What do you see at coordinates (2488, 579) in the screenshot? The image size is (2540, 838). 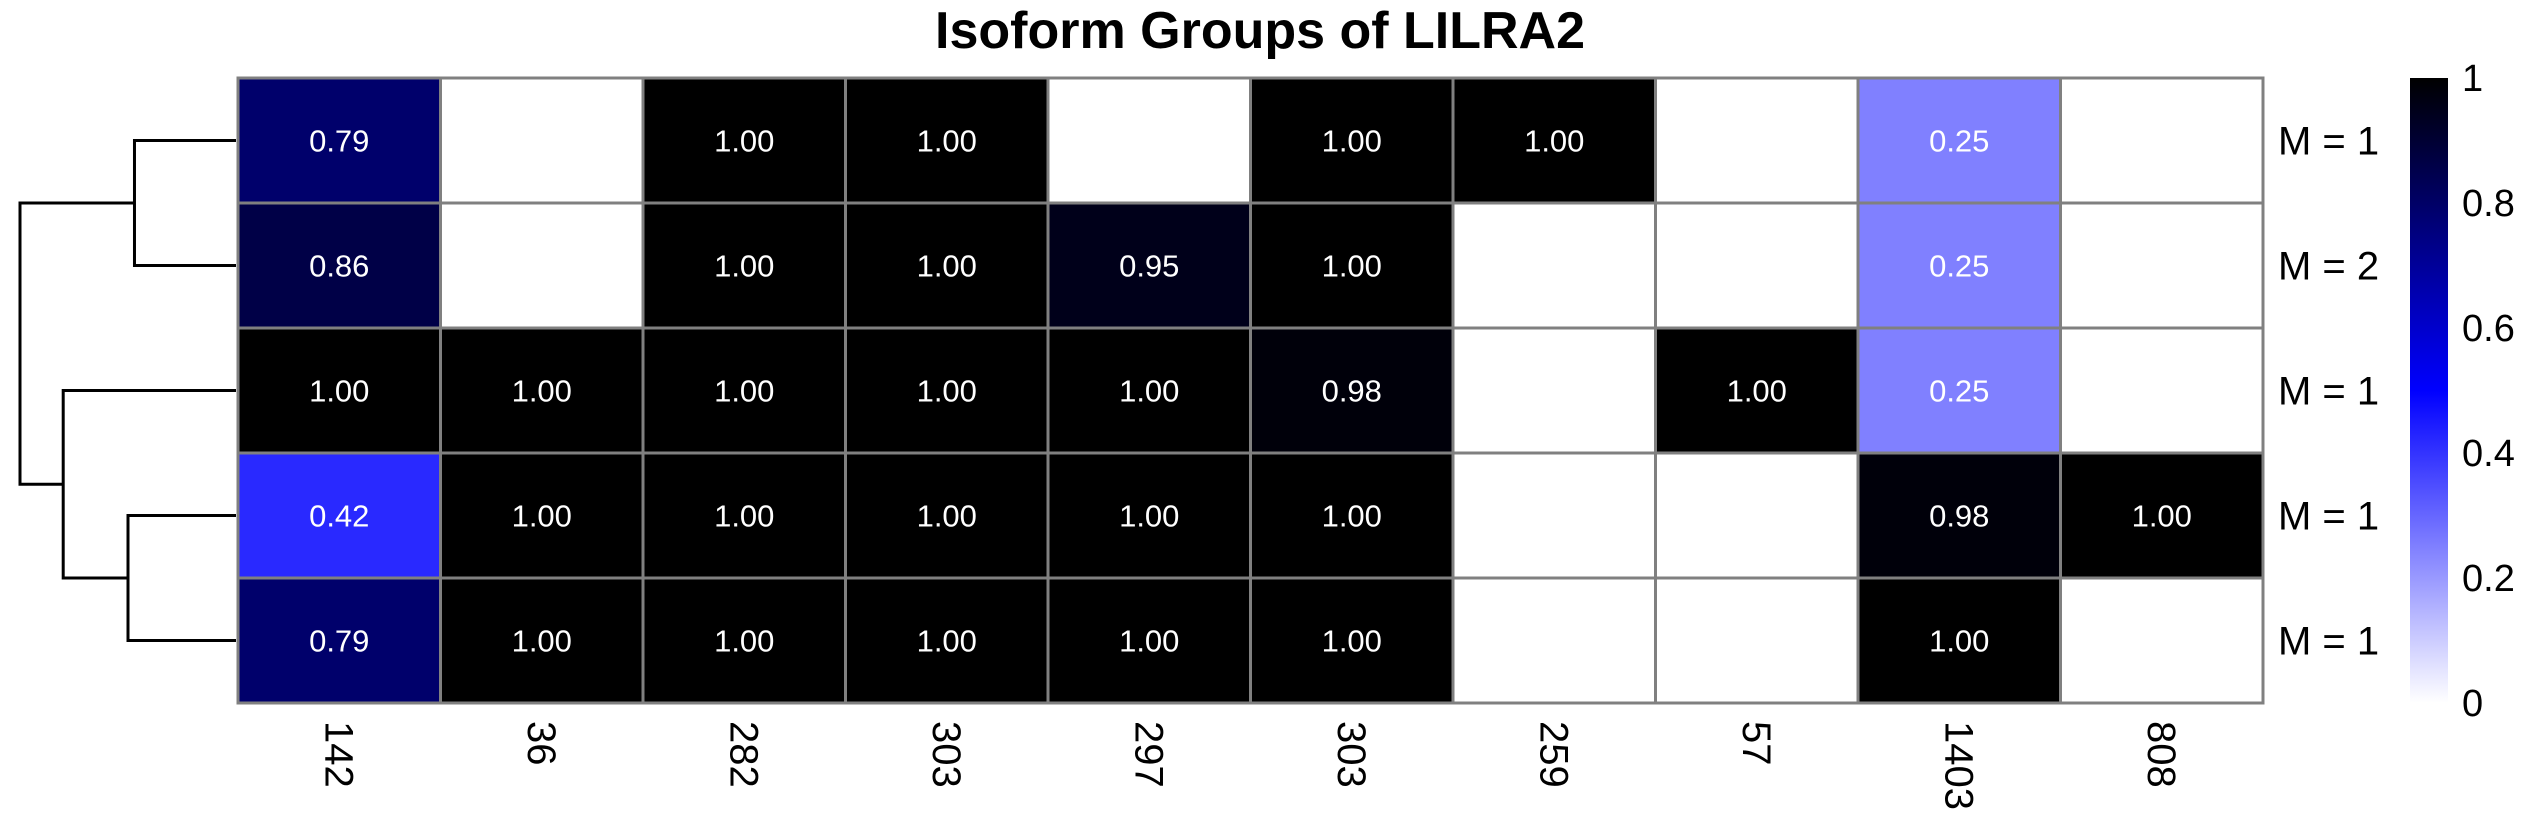 I see `legend-tick-label: 0.2` at bounding box center [2488, 579].